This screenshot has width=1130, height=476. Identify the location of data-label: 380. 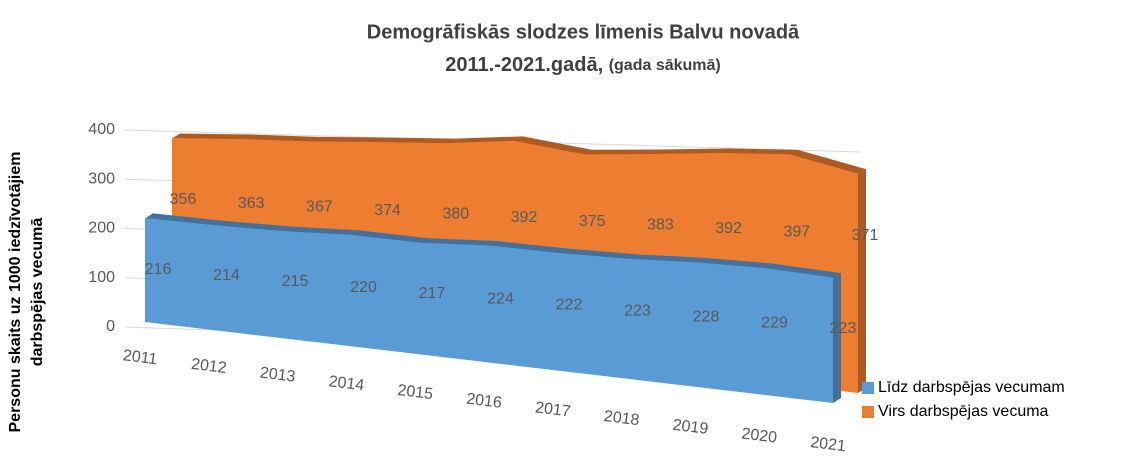
(455, 214).